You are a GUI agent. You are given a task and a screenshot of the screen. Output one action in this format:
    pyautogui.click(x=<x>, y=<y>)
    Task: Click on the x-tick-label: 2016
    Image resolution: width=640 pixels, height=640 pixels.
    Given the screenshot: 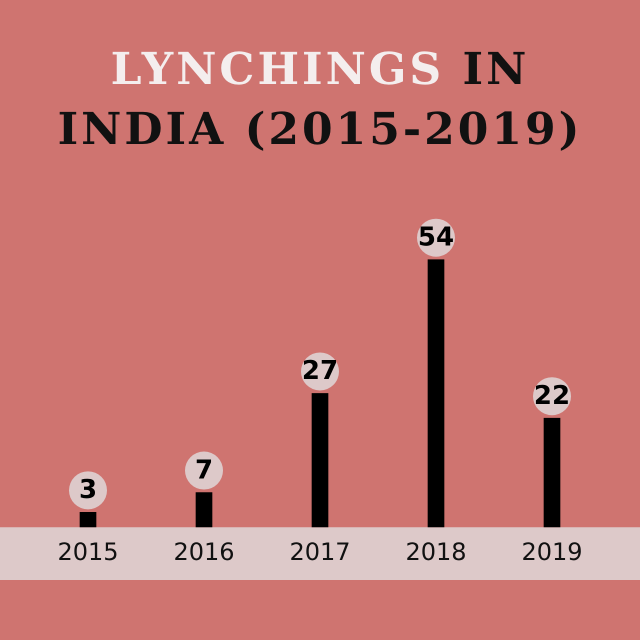 What is the action you would take?
    pyautogui.click(x=204, y=552)
    